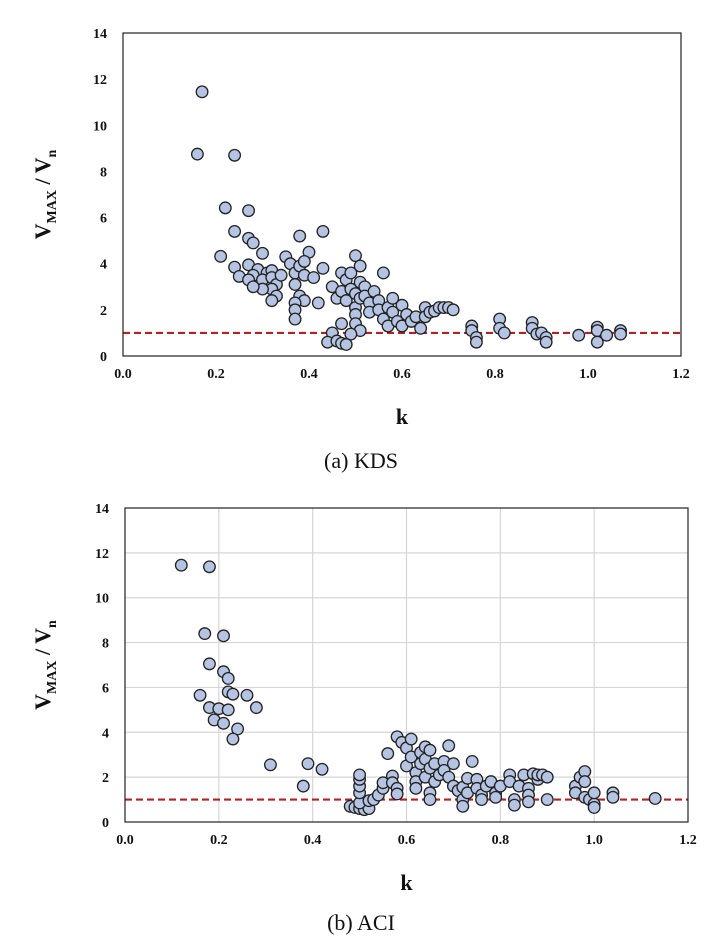  I want to click on y-axis-title: VMAX / Vn, so click(45, 194).